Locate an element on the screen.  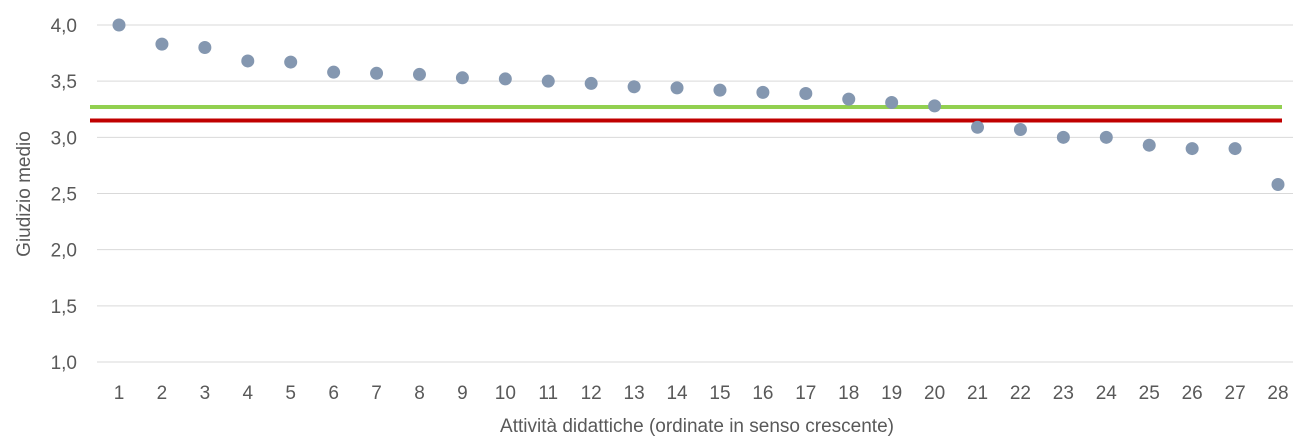
x-tick-label: 26 is located at coordinates (1192, 393).